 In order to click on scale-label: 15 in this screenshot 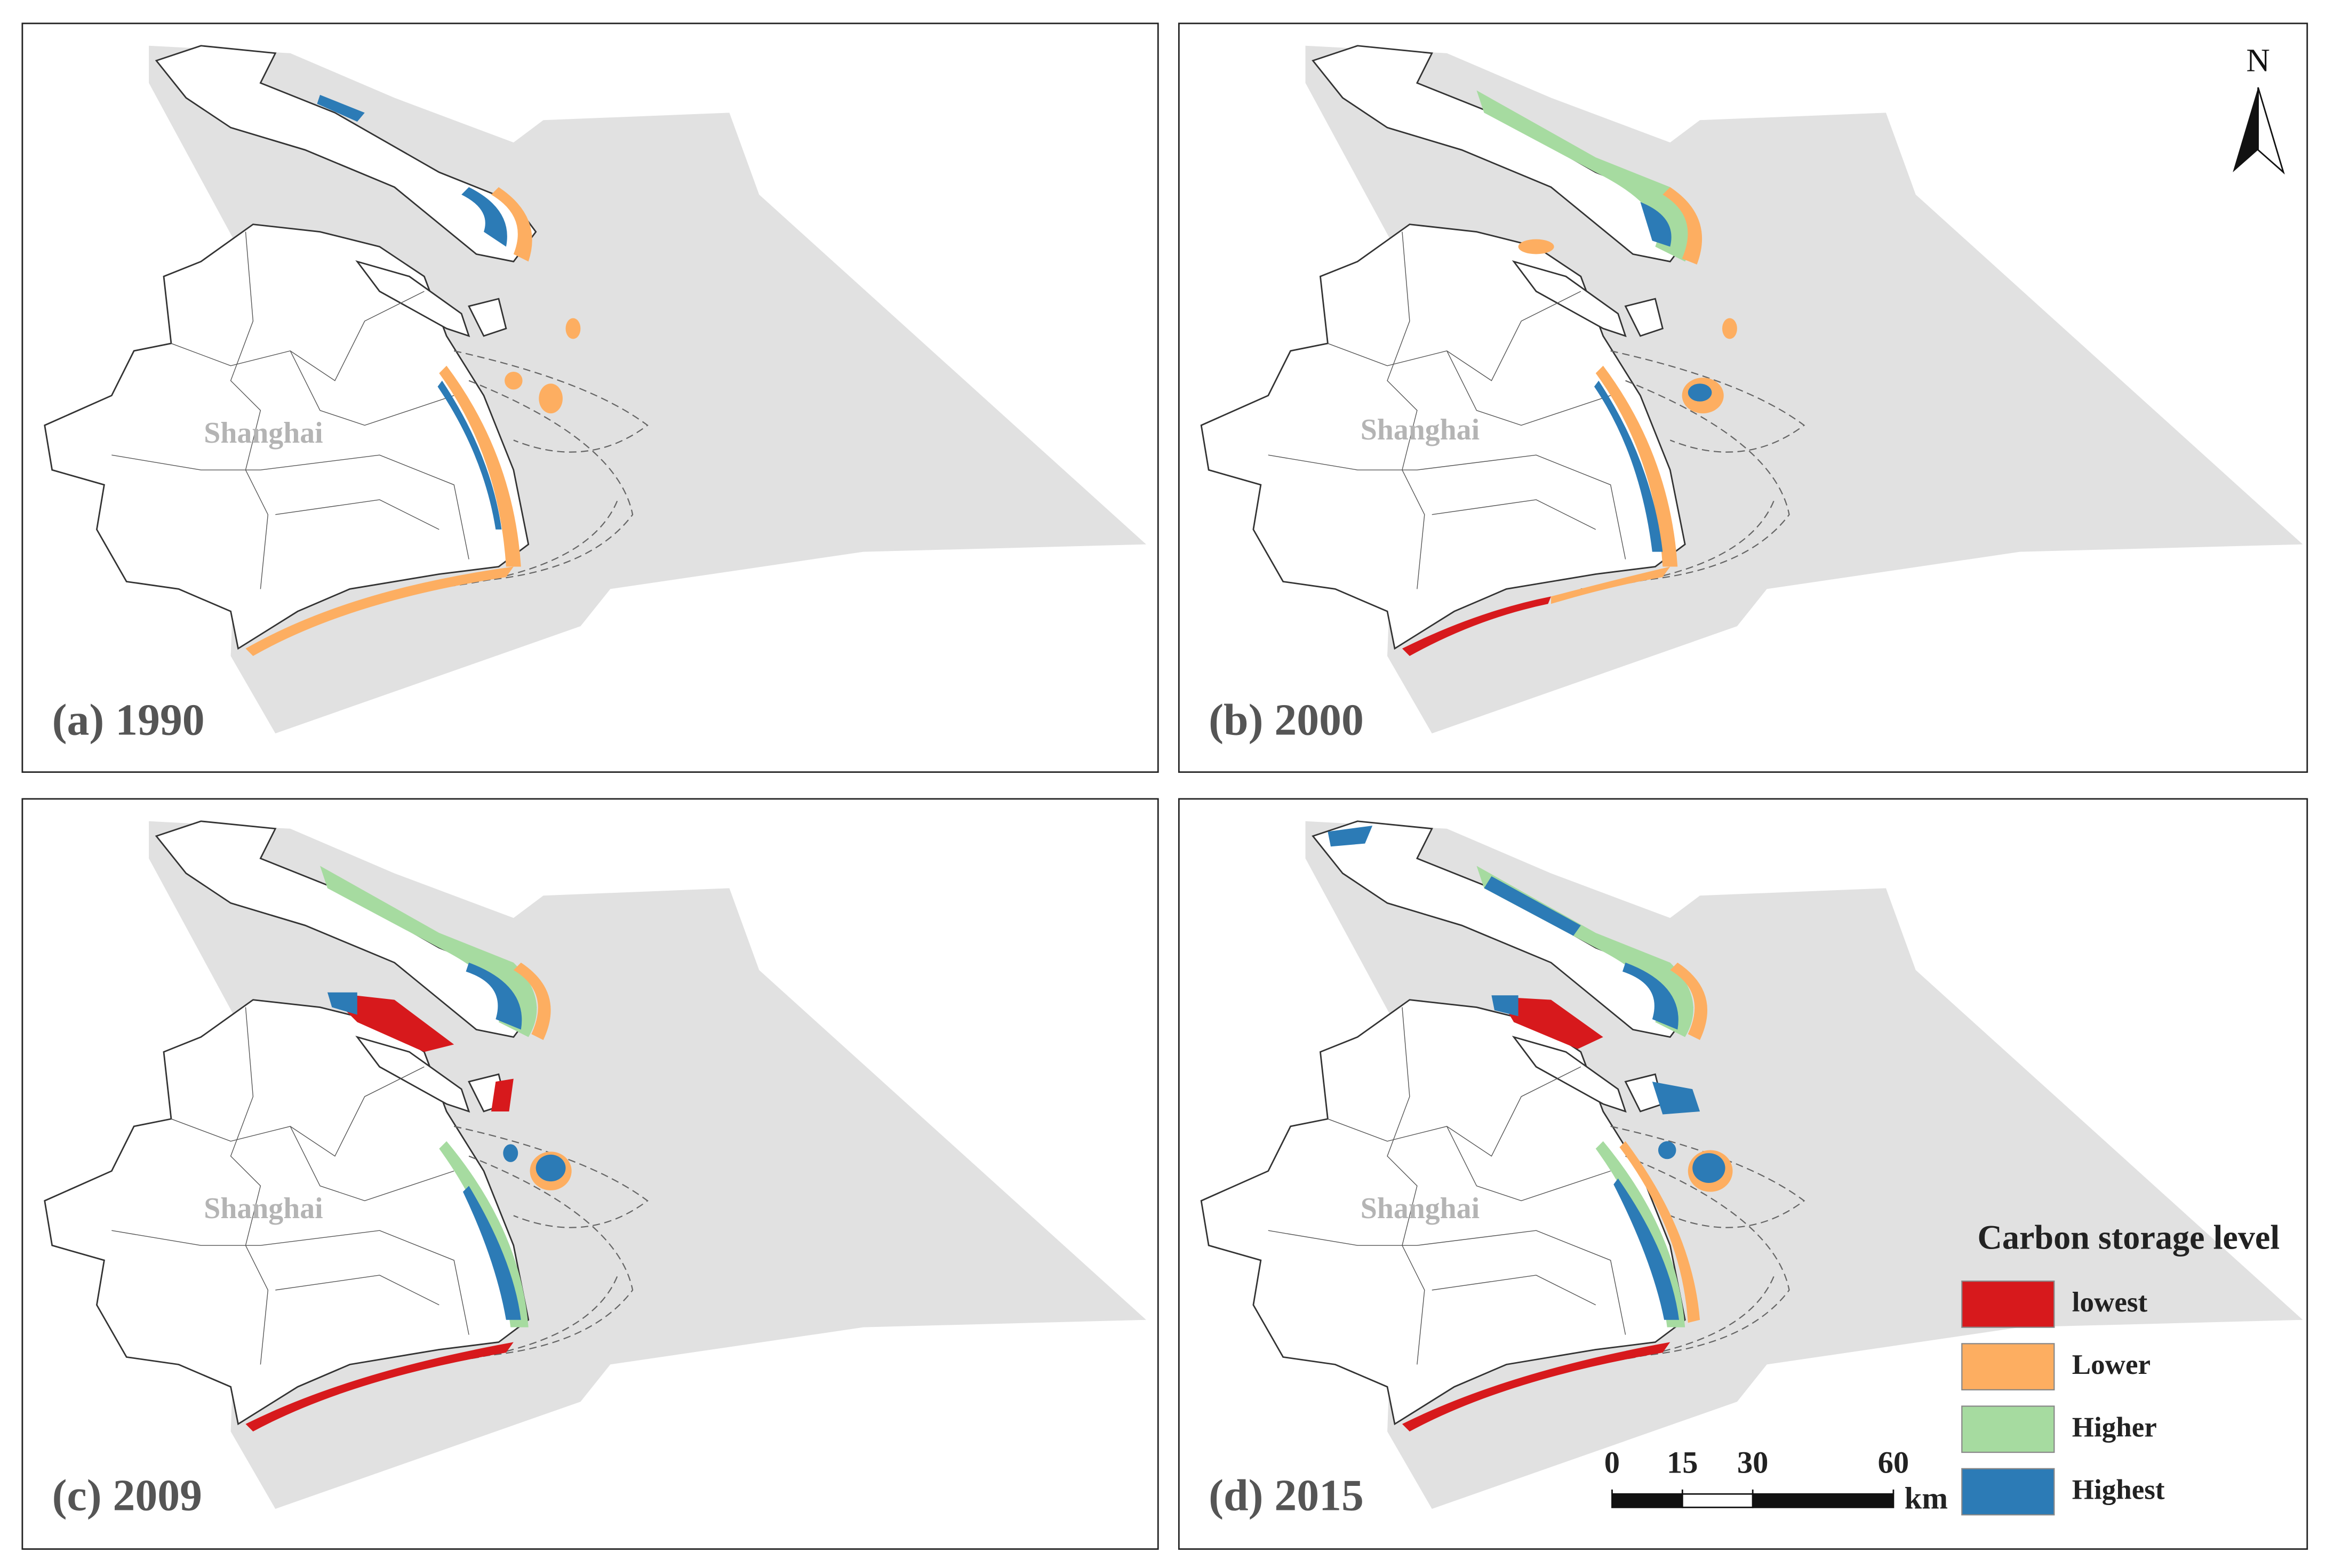, I will do `click(1682, 1462)`.